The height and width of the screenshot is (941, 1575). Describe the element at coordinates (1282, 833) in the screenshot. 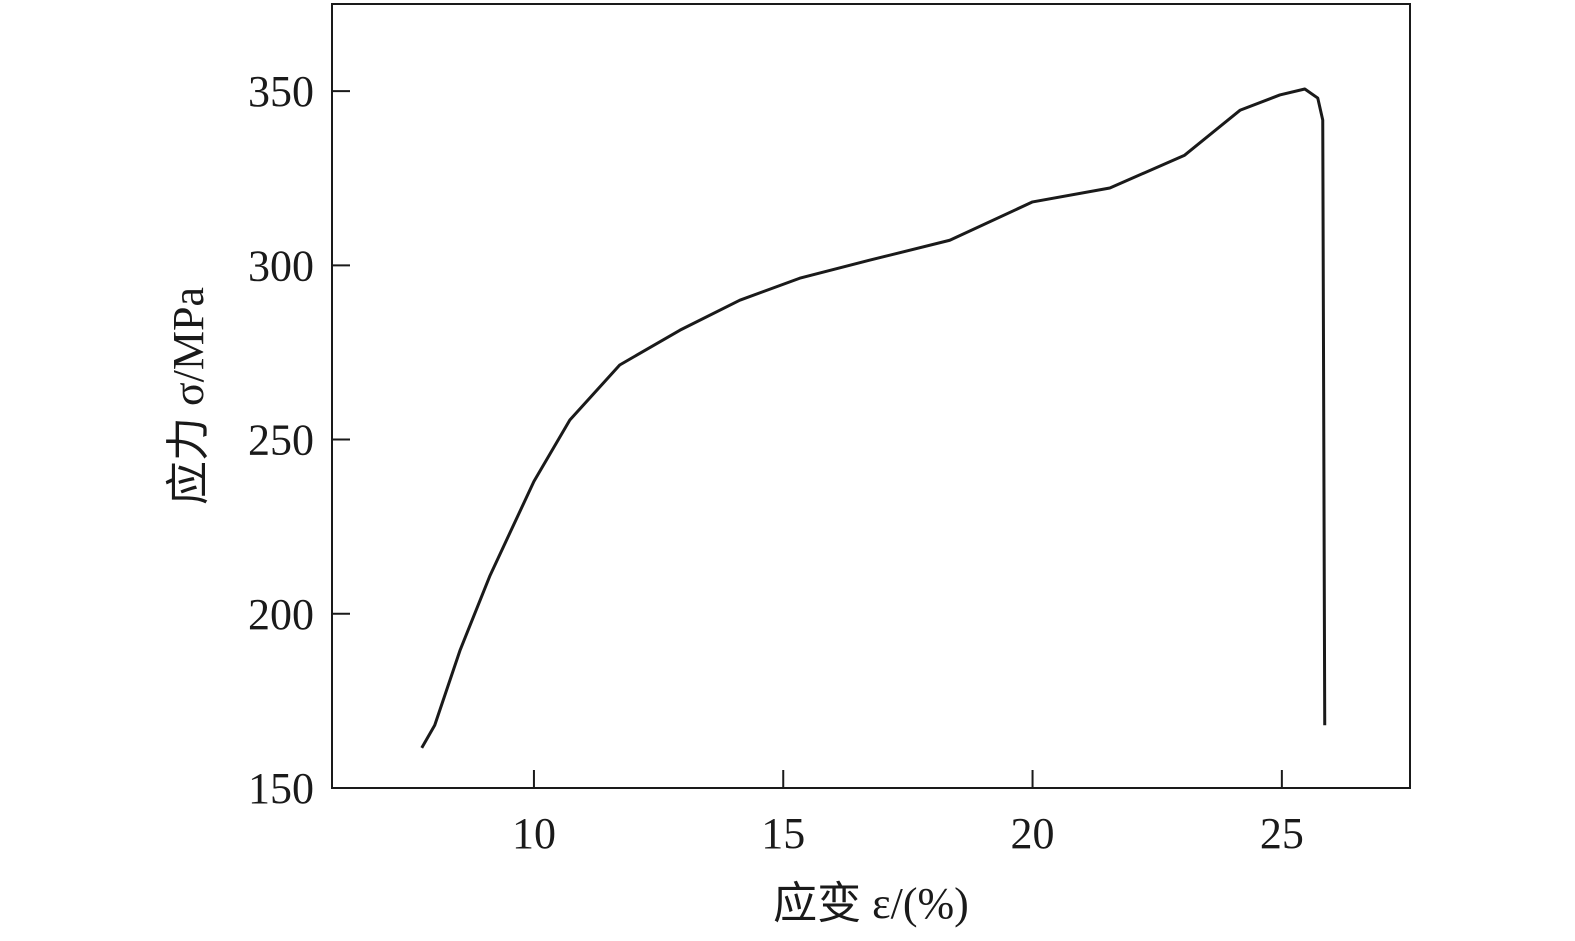

I see `x-tick-label: 25` at that location.